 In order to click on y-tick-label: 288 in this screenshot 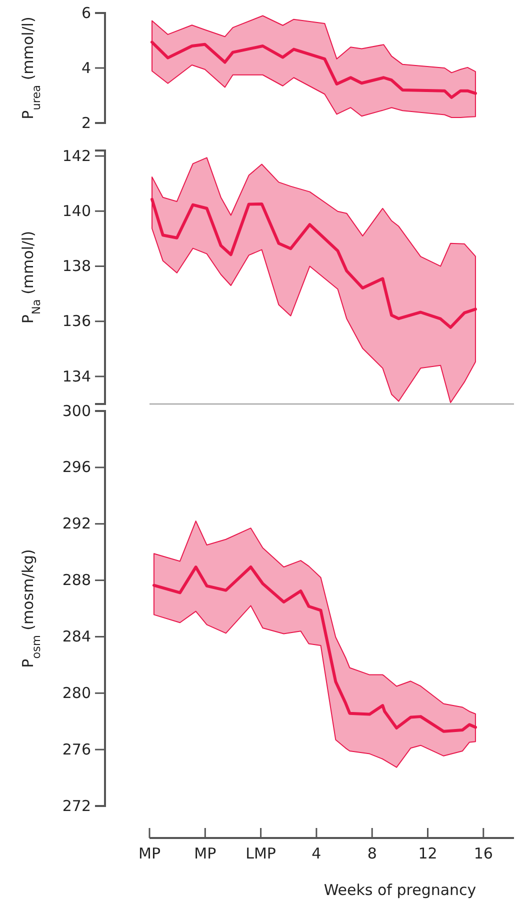, I will do `click(76, 580)`.